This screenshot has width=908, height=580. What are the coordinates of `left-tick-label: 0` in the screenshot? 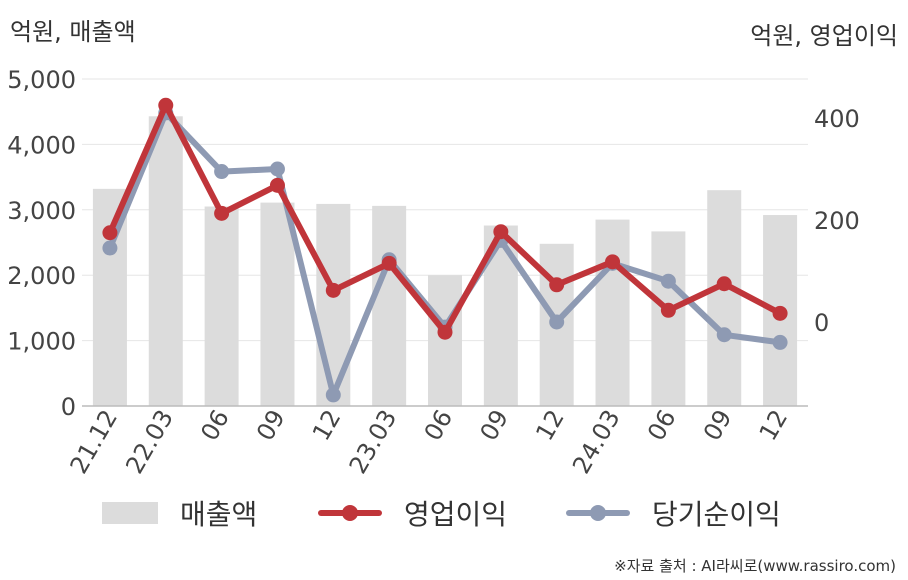 It's located at (68, 407).